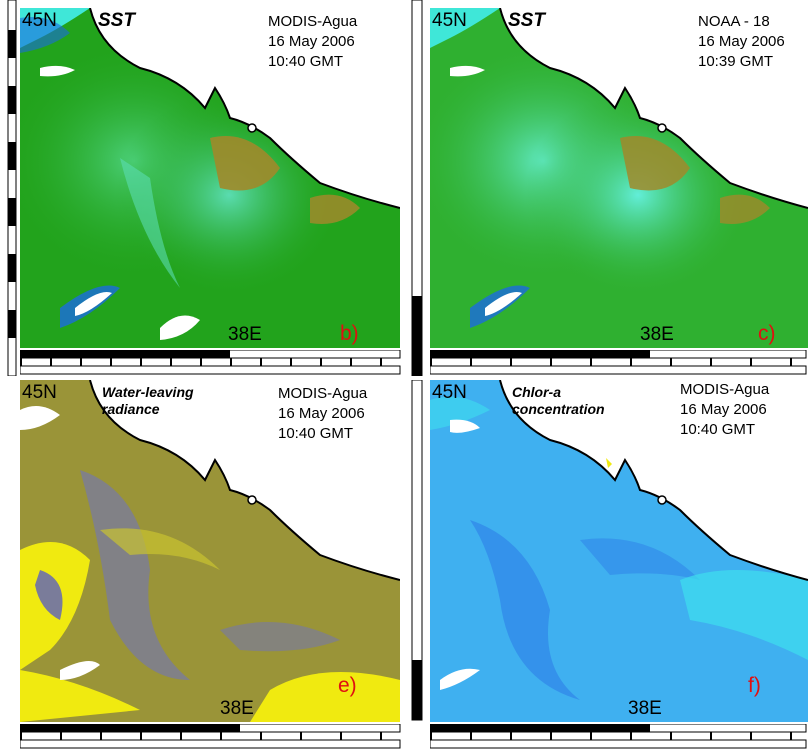 The image size is (809, 755). Describe the element at coordinates (347, 685) in the screenshot. I see `panel-tag: e)` at that location.